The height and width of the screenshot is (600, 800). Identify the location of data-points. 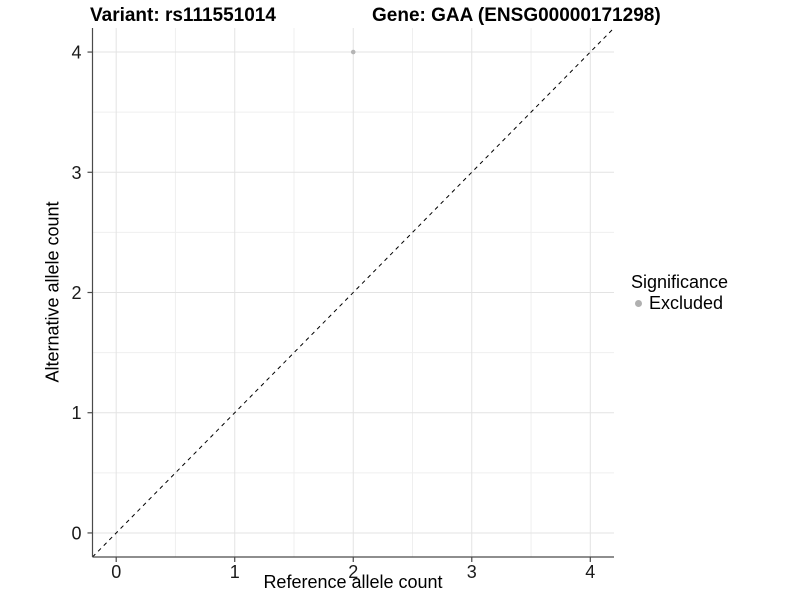
(353, 52).